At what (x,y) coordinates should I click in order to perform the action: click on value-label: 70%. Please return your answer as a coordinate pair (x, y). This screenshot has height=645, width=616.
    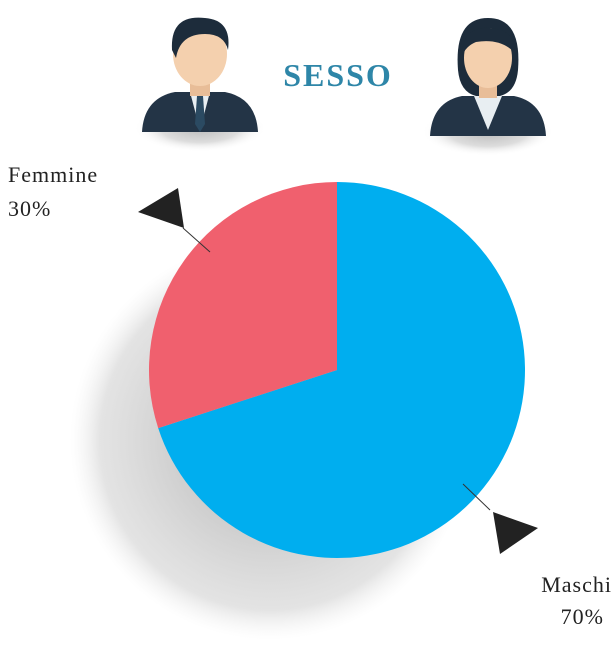
    Looking at the image, I should click on (582, 616).